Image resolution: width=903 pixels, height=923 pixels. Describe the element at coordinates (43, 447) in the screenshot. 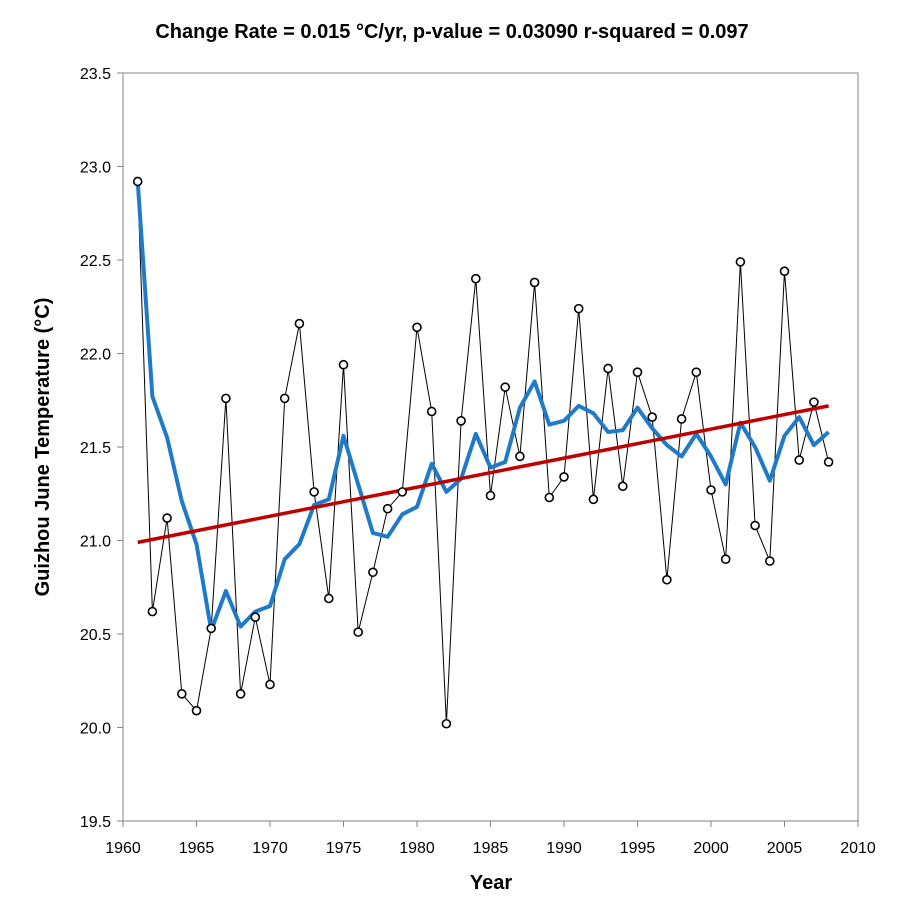

I see `y-axis-label: Guizhou June Temperature (°C)` at that location.